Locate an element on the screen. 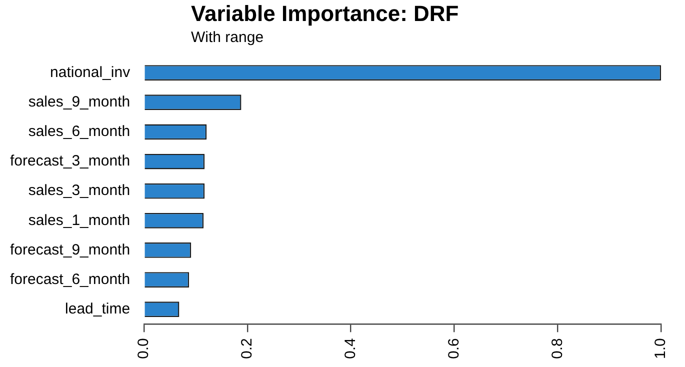  y-tick-label: national_inv is located at coordinates (90, 72).